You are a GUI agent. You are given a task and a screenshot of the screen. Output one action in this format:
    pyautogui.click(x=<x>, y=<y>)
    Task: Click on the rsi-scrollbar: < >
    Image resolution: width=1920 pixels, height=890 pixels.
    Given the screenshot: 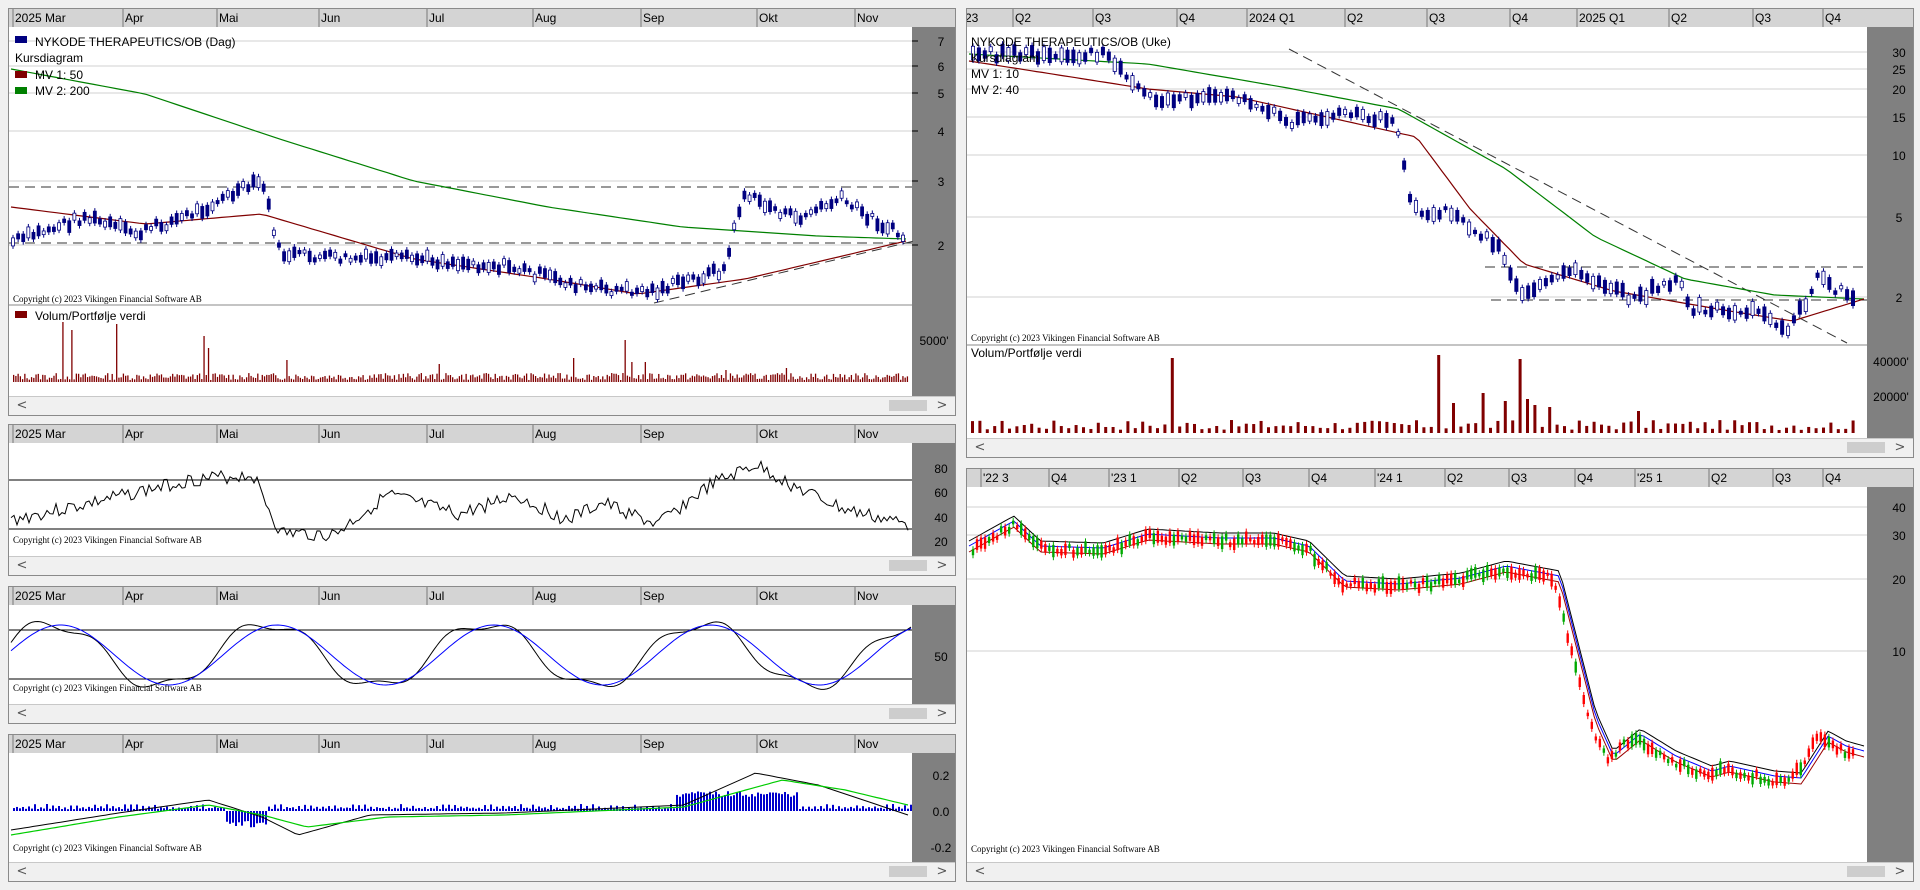 What is the action you would take?
    pyautogui.click(x=482, y=565)
    